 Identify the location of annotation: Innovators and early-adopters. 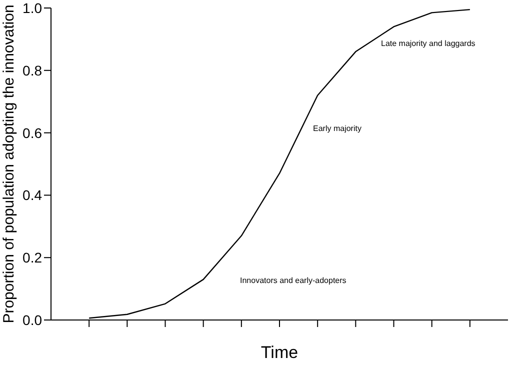
(293, 280).